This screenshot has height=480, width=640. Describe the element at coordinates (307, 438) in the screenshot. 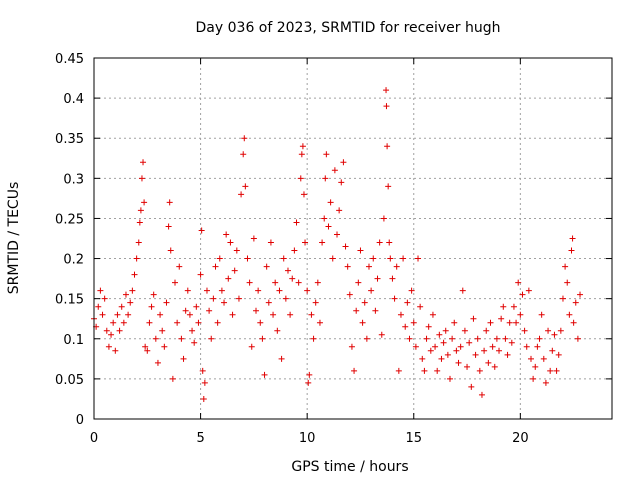

I see `x-tick-label: 10` at that location.